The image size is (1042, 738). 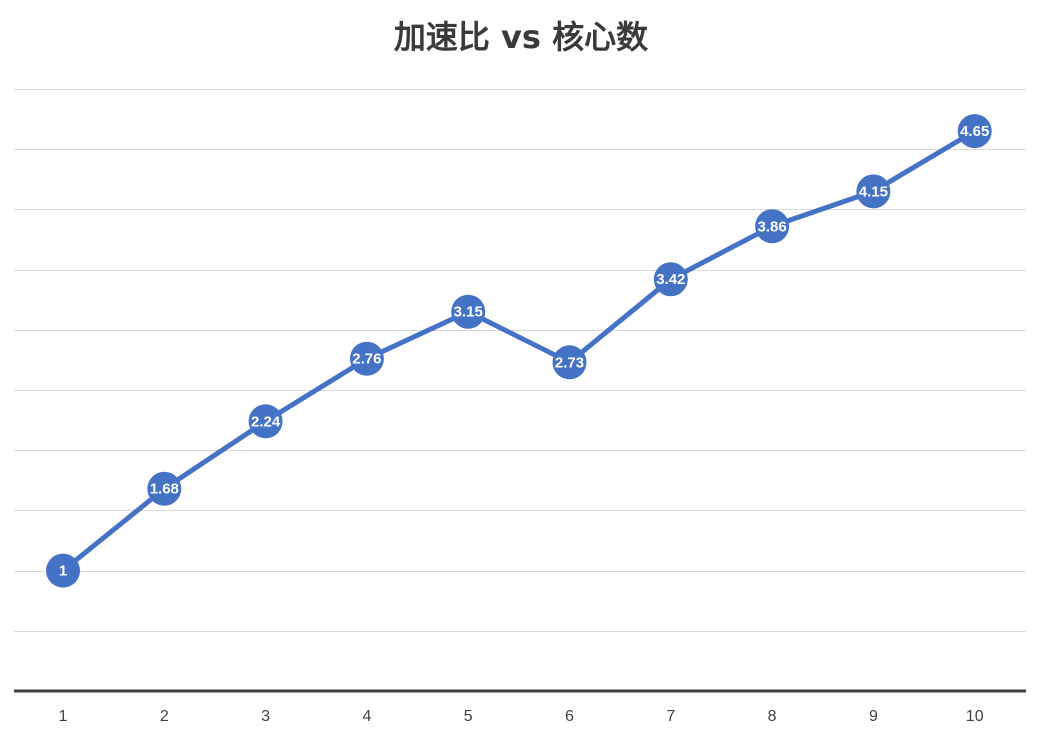 I want to click on x-tick-label: 5, so click(x=468, y=716).